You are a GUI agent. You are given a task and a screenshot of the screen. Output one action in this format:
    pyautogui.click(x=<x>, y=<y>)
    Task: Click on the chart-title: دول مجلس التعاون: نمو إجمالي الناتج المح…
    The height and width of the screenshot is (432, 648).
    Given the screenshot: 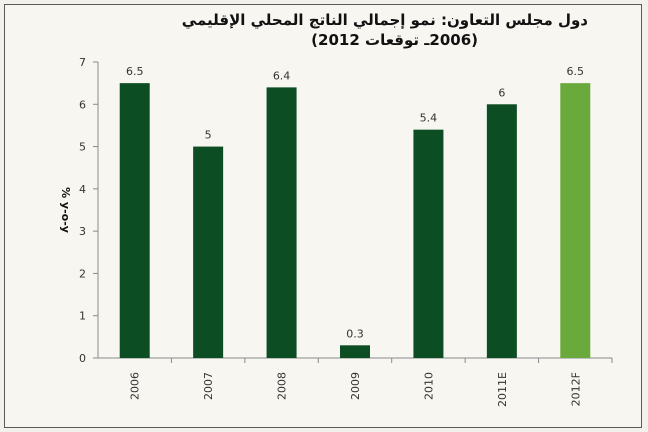 What is the action you would take?
    pyautogui.click(x=308, y=30)
    